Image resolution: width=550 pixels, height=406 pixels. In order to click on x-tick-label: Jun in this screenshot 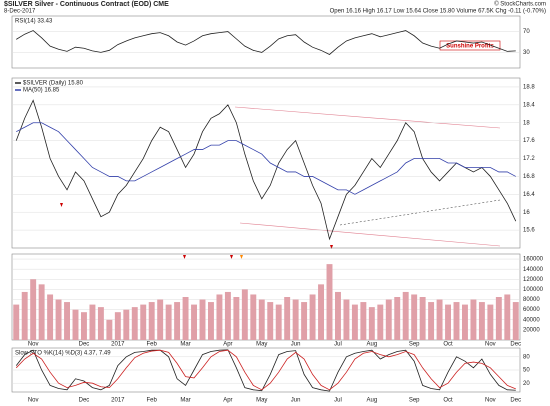, I will do `click(296, 401)`.